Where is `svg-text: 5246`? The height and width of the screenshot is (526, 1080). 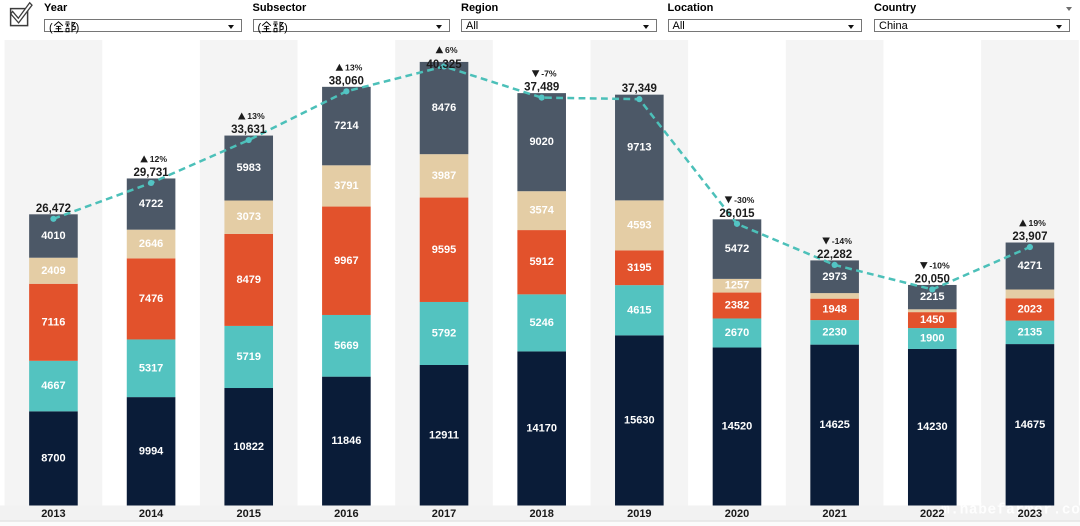 svg-text: 5246 is located at coordinates (541, 323).